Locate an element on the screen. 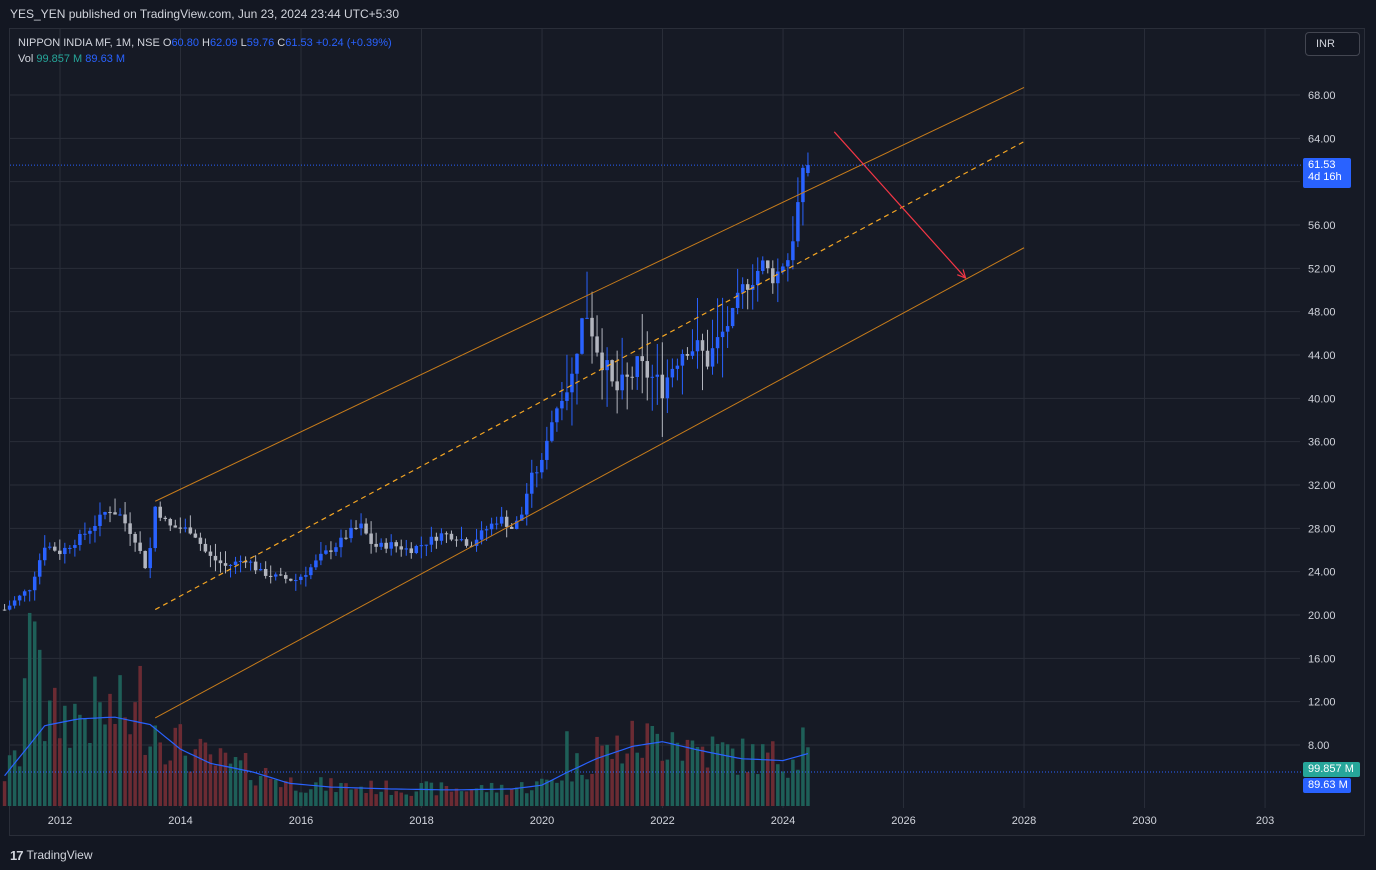 This screenshot has height=870, width=1376. currency-button: INR is located at coordinates (1332, 44).